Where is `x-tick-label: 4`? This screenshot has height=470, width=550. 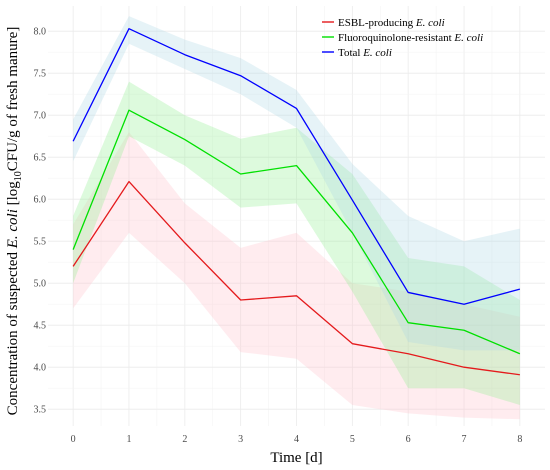 x-tick-label: 4 is located at coordinates (296, 439).